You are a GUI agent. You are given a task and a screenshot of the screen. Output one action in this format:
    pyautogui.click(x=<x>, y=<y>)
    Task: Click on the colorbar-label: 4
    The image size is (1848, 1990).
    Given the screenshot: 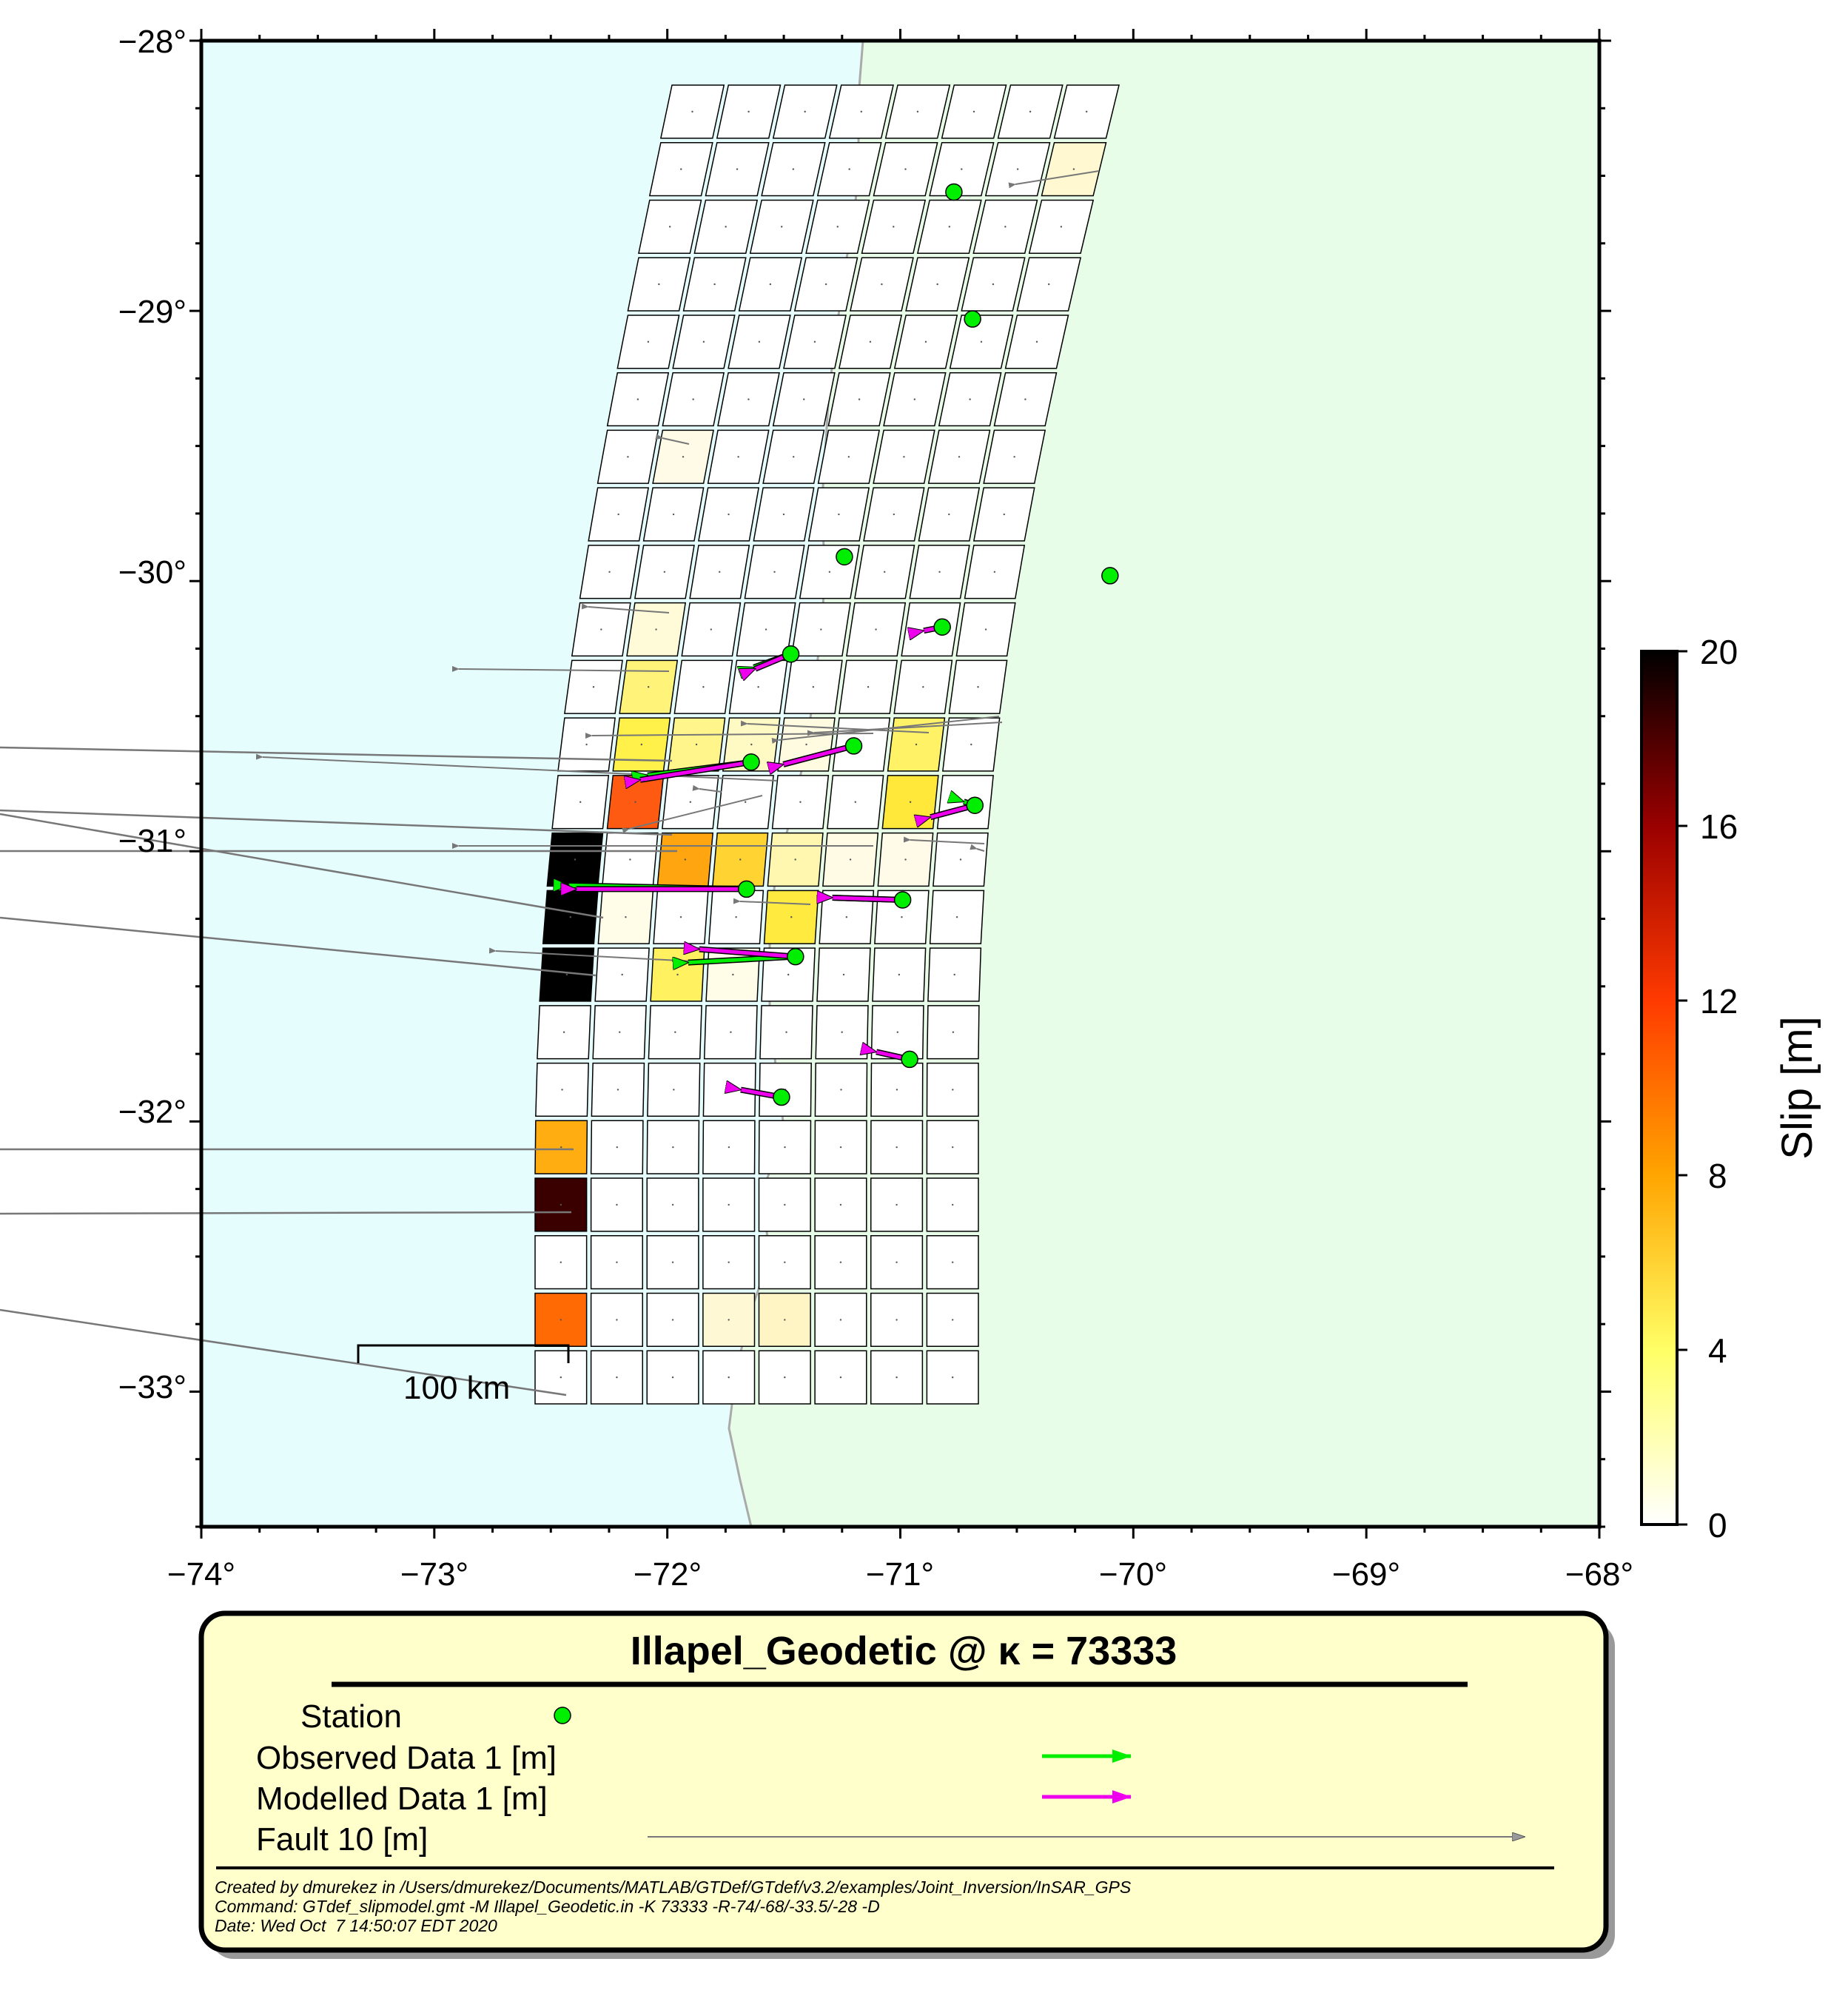 What is the action you would take?
    pyautogui.click(x=1718, y=1351)
    